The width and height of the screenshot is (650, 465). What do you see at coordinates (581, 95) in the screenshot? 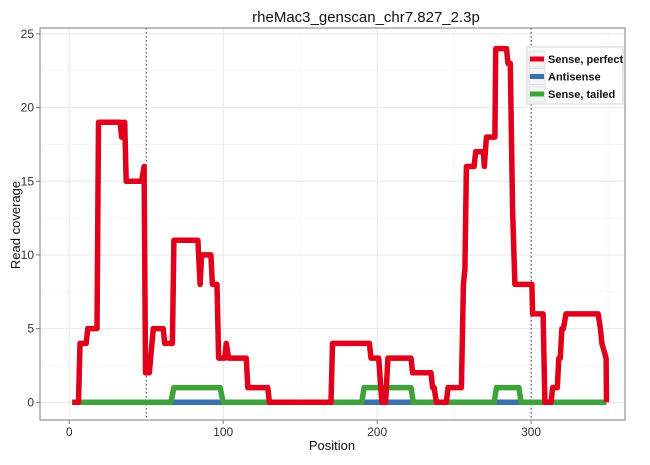
I see `legend-label: Sense, tailed` at bounding box center [581, 95].